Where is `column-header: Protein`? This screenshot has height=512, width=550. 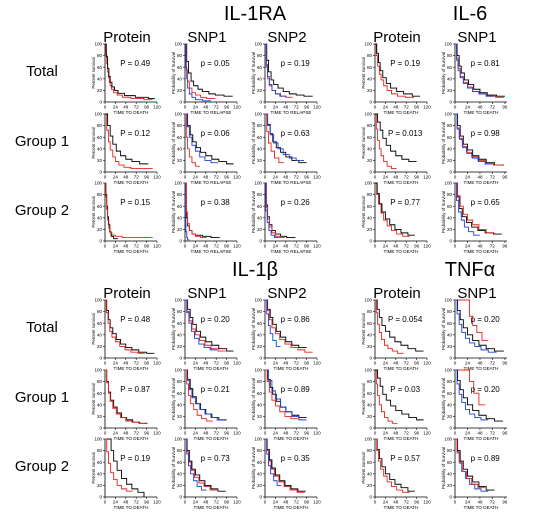
column-header: Protein is located at coordinates (397, 37).